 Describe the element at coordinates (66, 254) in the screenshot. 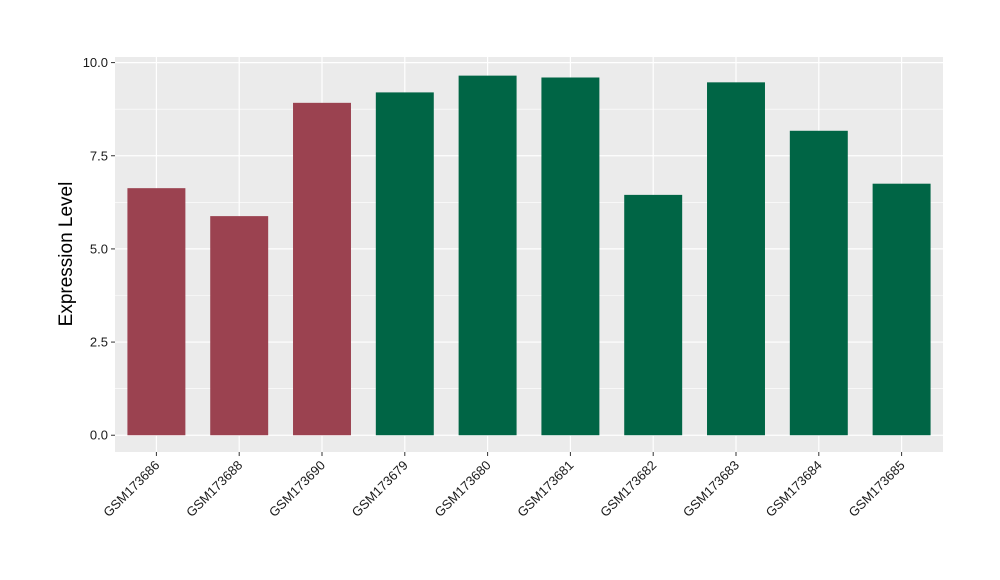

I see `y-axis-title: Expression Level` at that location.